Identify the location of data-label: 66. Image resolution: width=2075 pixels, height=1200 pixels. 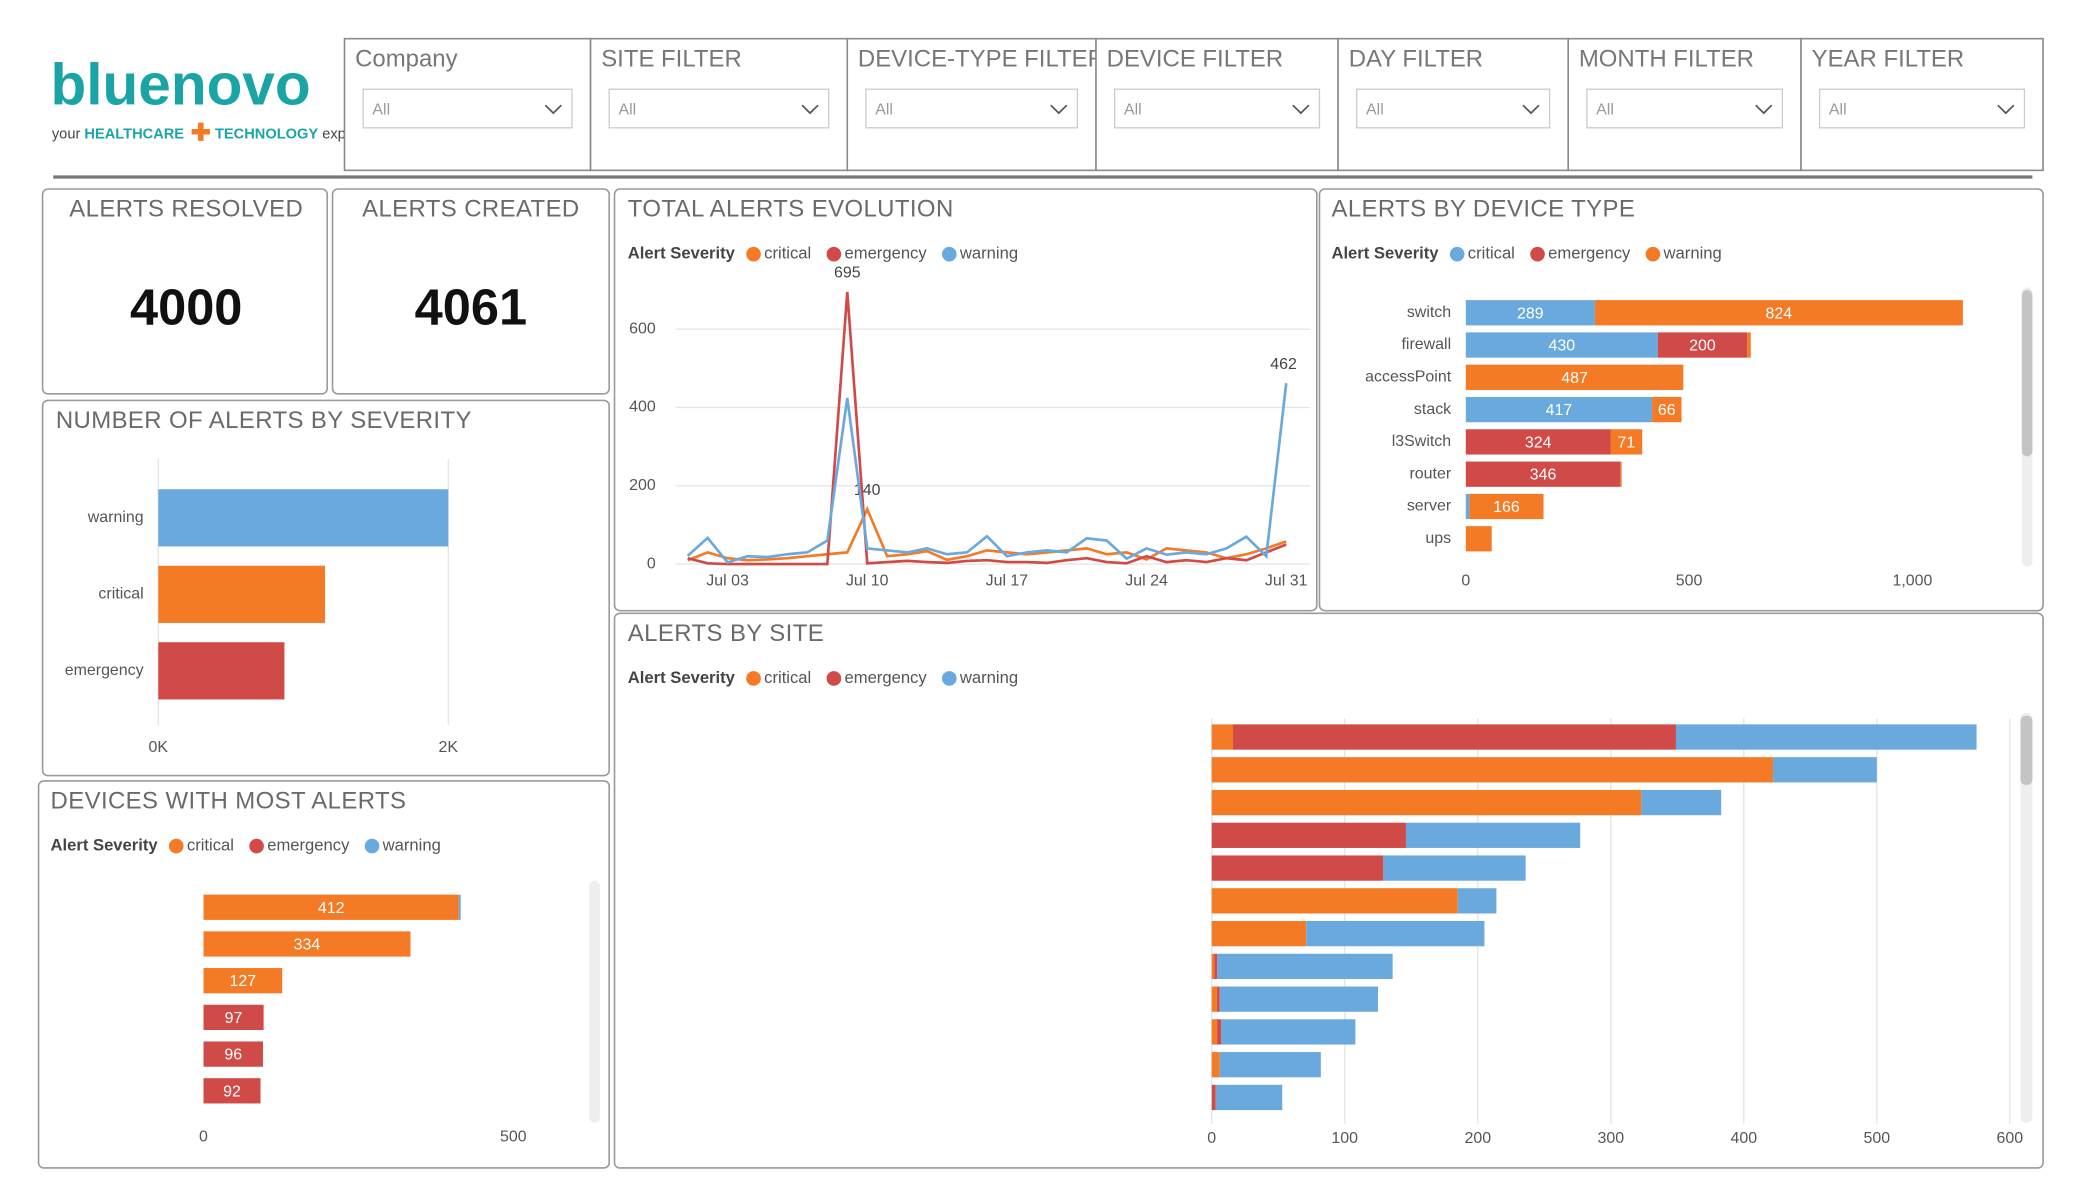
(1667, 410).